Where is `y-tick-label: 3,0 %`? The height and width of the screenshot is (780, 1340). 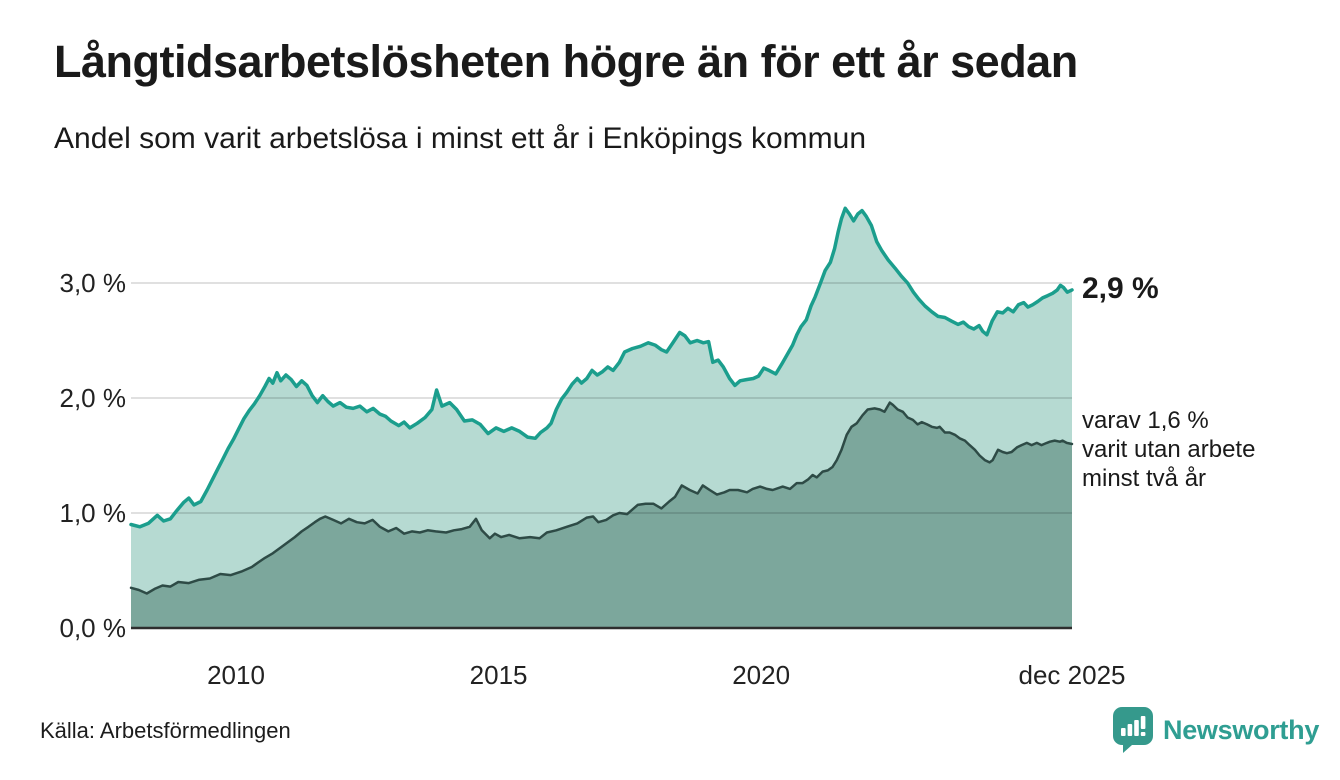 y-tick-label: 3,0 % is located at coordinates (93, 283).